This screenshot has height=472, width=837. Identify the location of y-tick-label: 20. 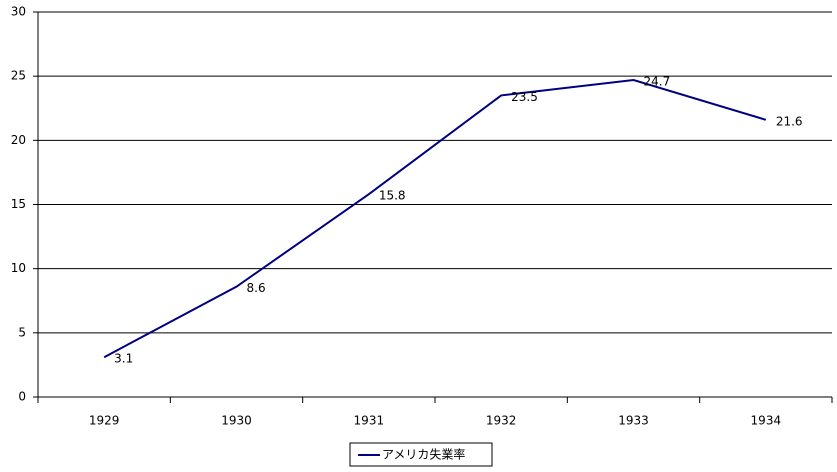
(18, 140).